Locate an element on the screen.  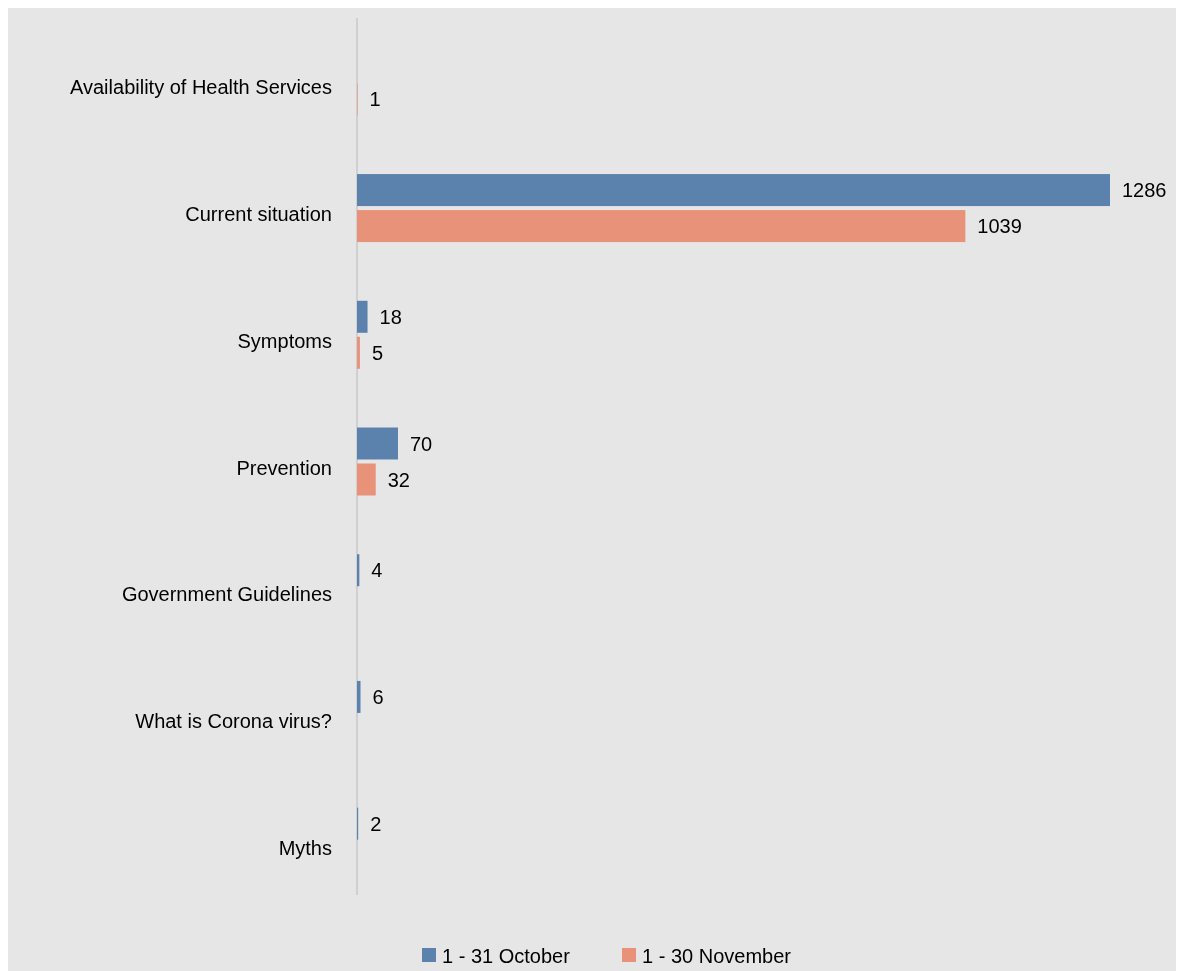
y-tick-label: Current situation is located at coordinates (258, 214).